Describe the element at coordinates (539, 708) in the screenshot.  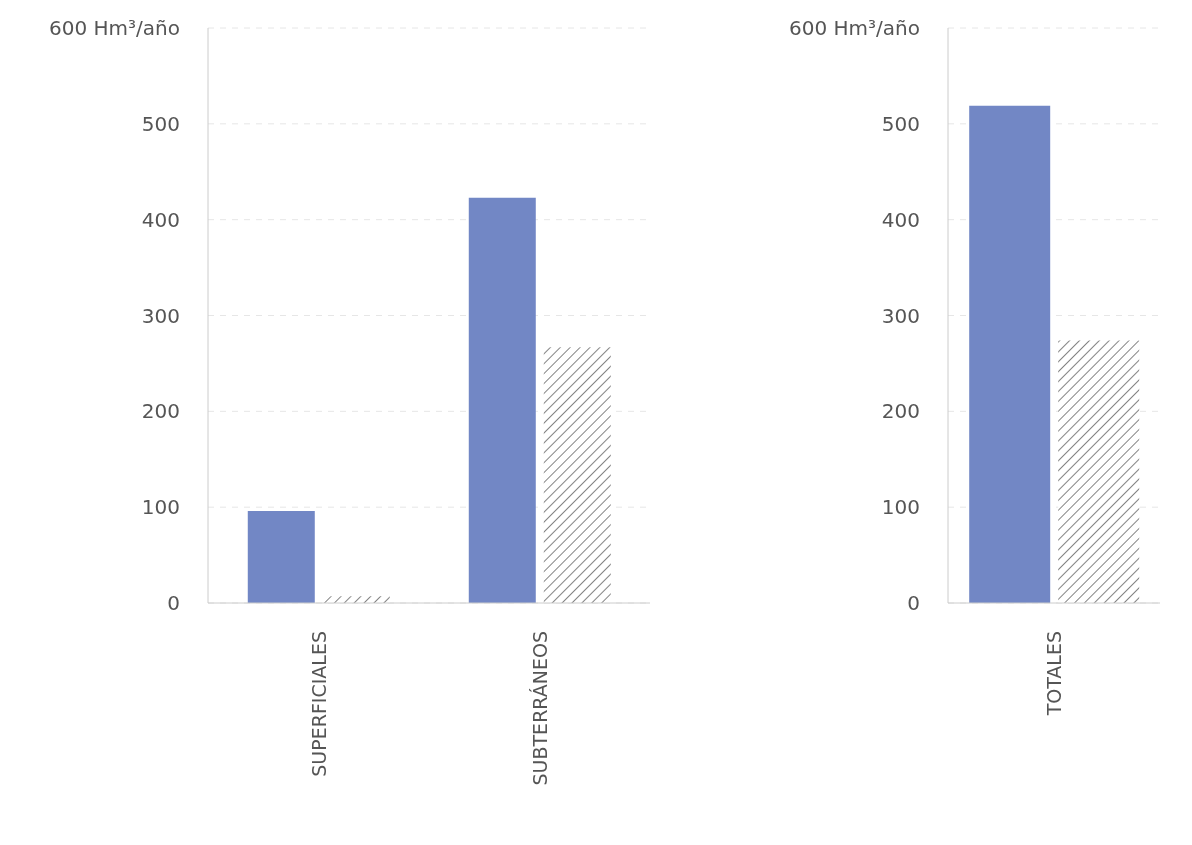
I see `x-tick-label: SUBTERRÁNEOS` at that location.